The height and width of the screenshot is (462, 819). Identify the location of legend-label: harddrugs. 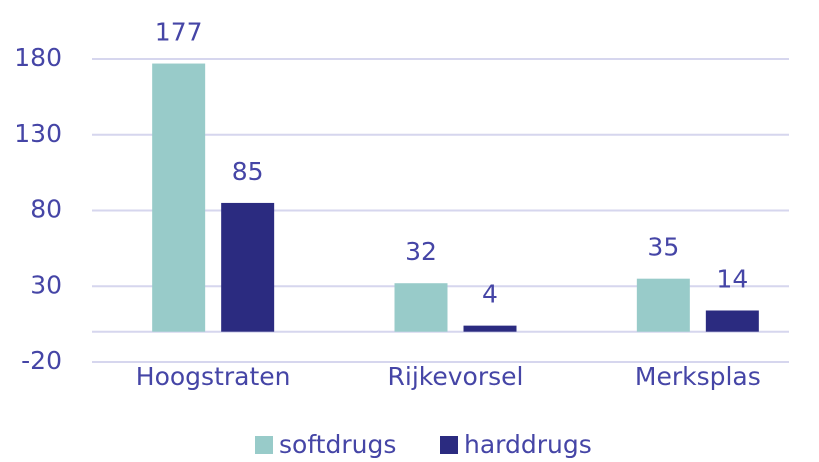
(528, 444).